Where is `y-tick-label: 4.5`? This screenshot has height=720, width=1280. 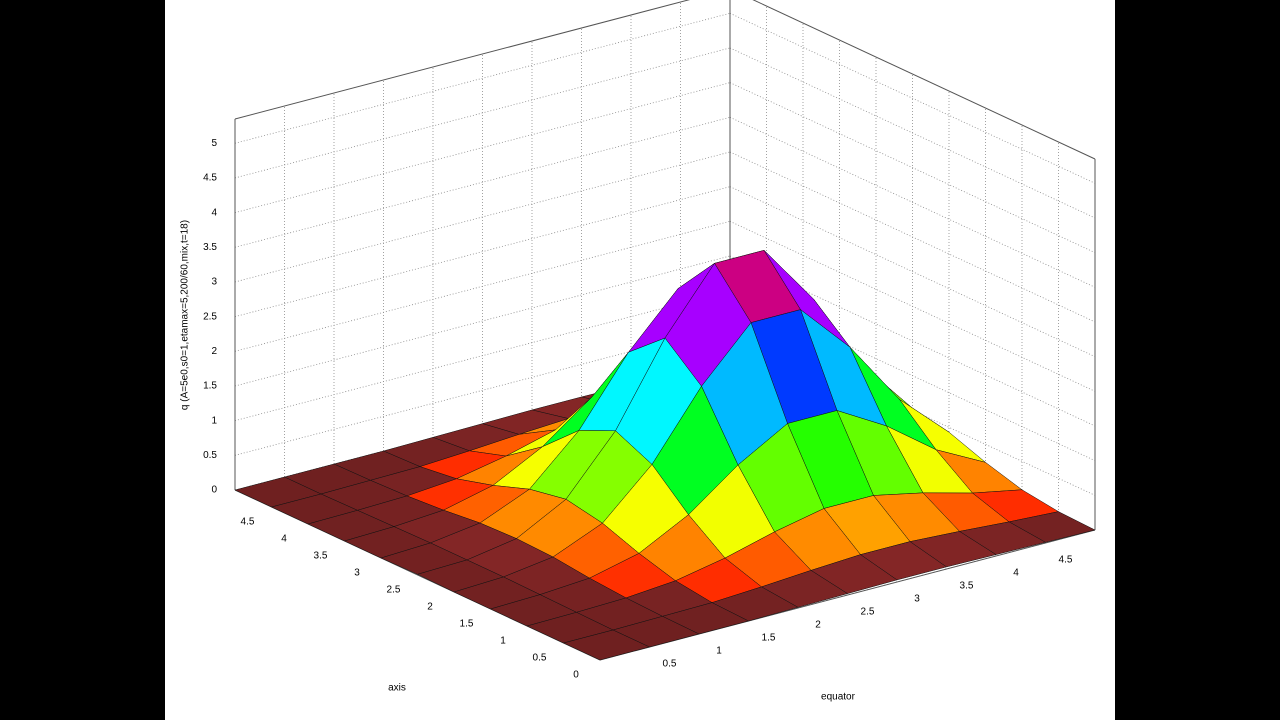 y-tick-label: 4.5 is located at coordinates (1066, 560).